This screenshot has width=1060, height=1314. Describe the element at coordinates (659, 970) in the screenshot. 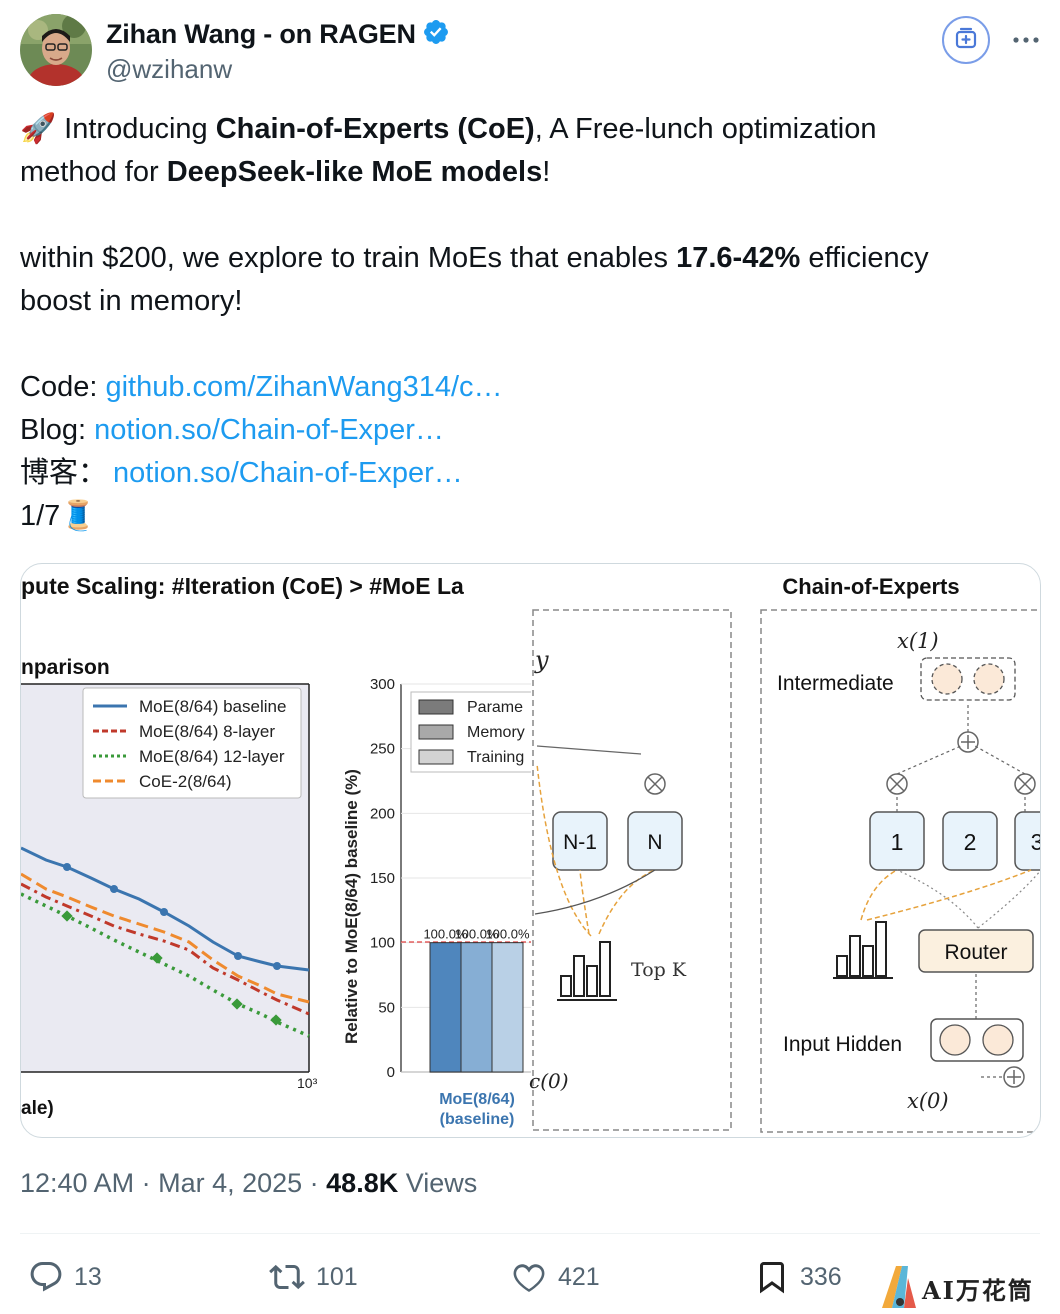

I see `moe-topk-label: Top K` at that location.